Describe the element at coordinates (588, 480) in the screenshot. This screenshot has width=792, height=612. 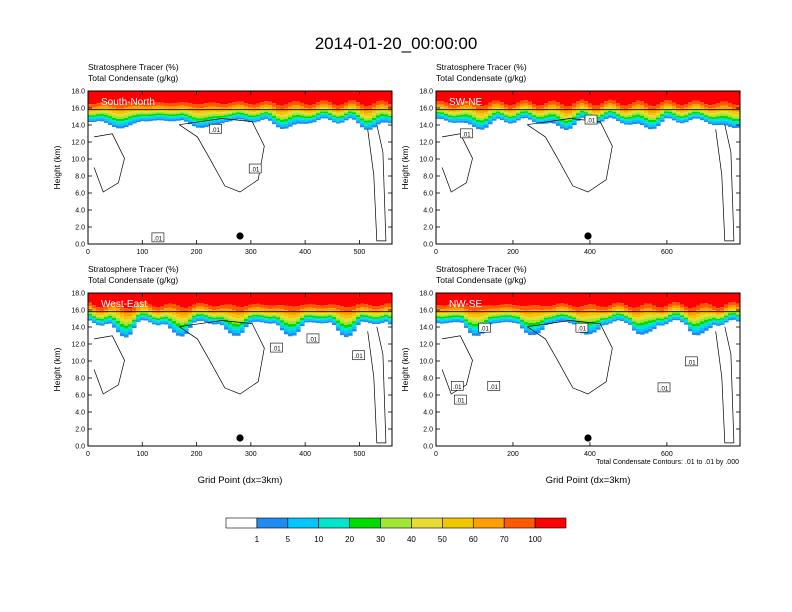
I see `x-axis-label: Grid Point (dx=3km)` at that location.